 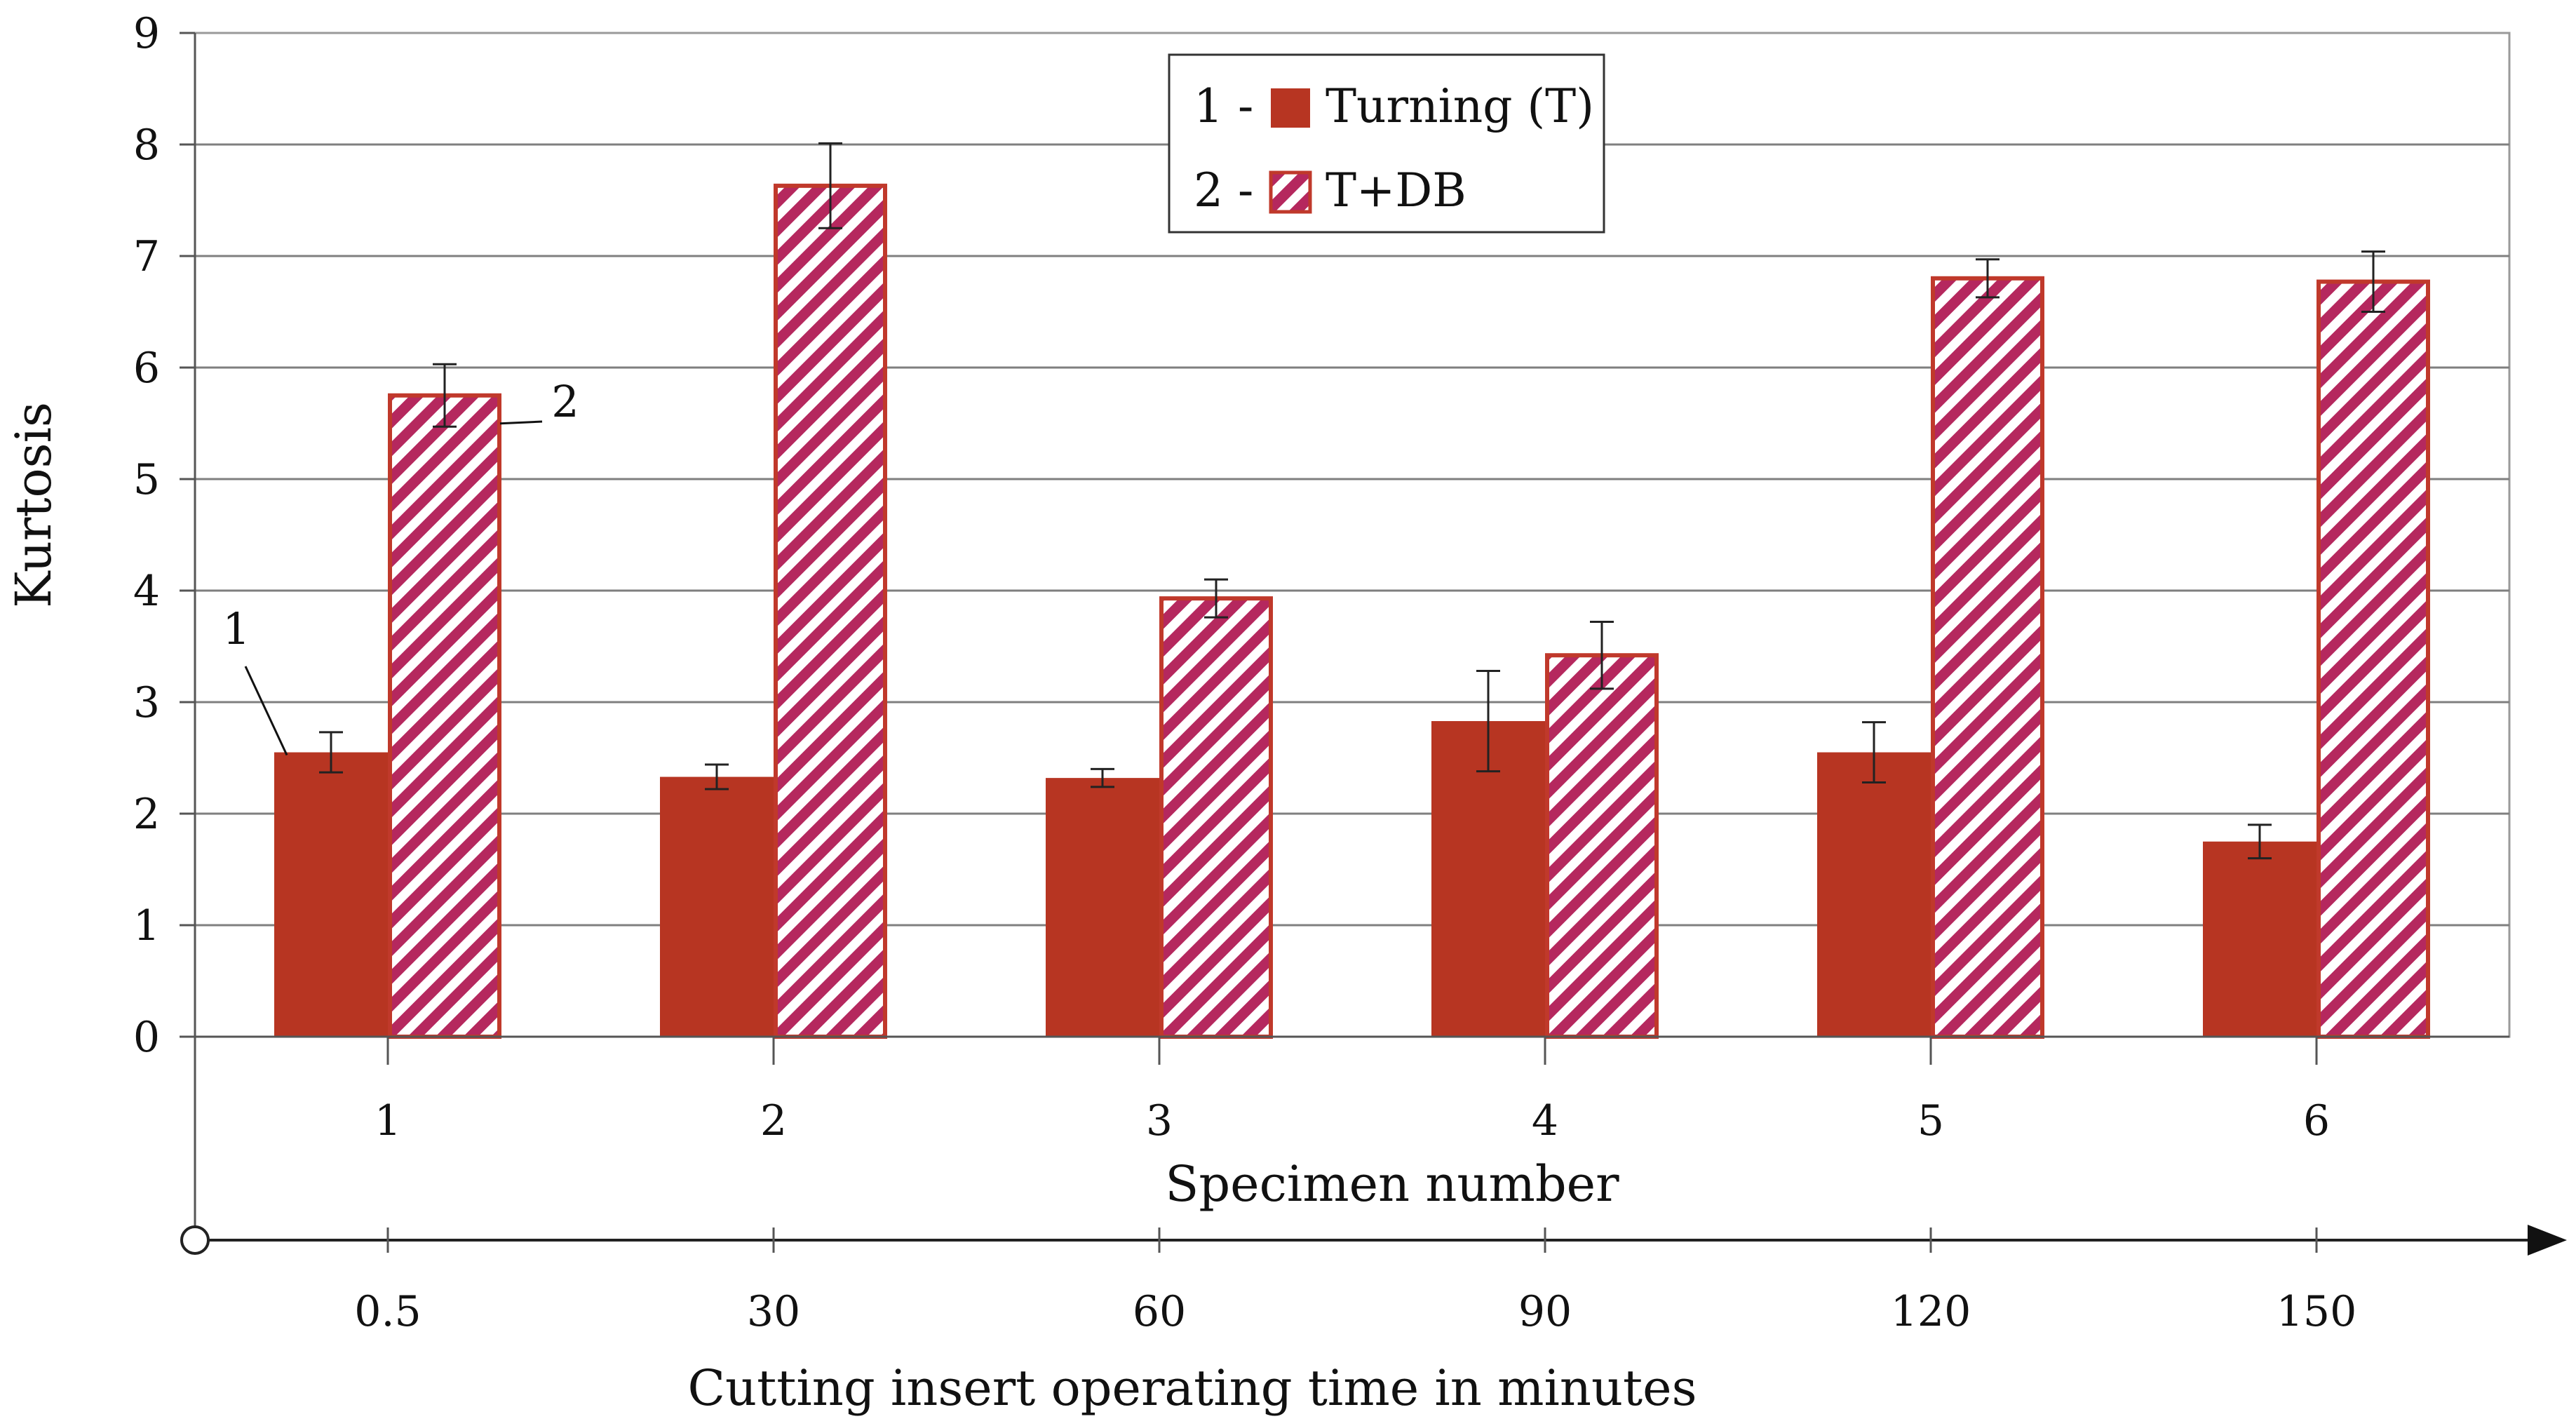 I want to click on legend: 1 - Turning (T) 2 - T+DB, so click(x=1386, y=144).